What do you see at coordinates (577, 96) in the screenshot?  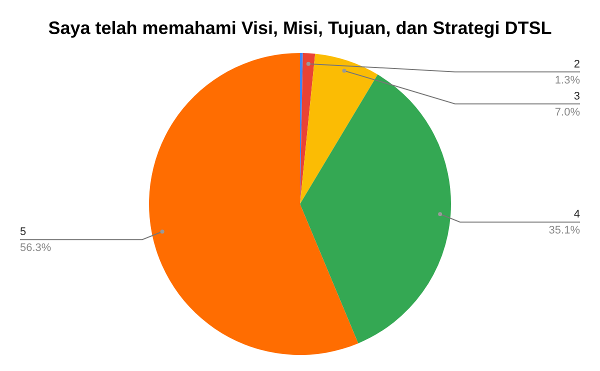 I see `slice-label: 3` at bounding box center [577, 96].